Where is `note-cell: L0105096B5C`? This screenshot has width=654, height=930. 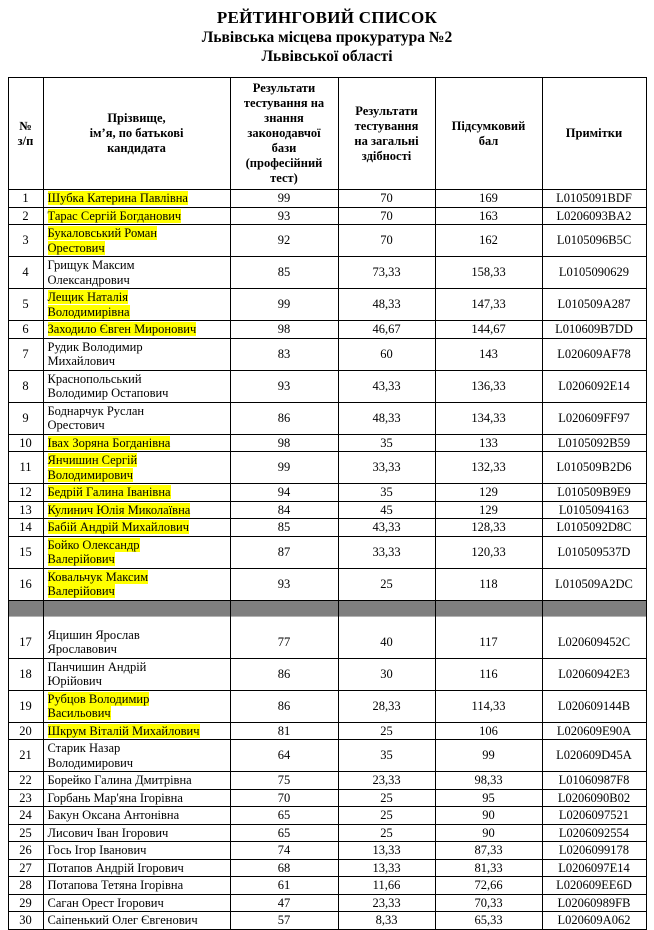
note-cell: L0105096B5C is located at coordinates (594, 240).